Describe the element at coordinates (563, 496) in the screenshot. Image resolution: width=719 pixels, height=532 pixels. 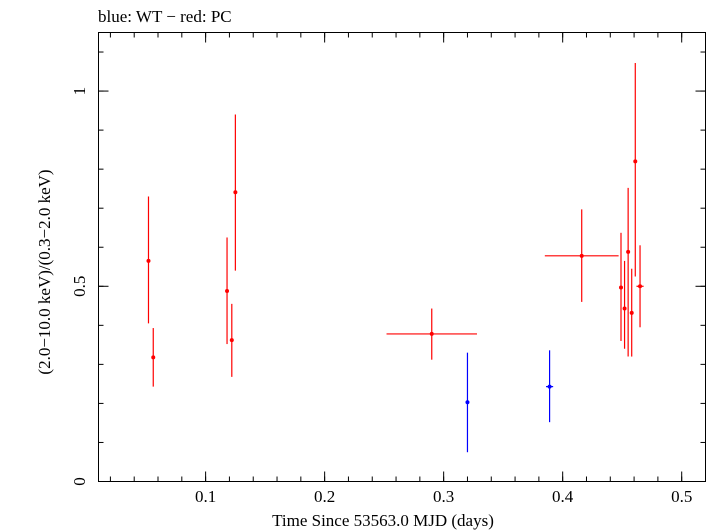
I see `x-tick-label: 0.4` at that location.